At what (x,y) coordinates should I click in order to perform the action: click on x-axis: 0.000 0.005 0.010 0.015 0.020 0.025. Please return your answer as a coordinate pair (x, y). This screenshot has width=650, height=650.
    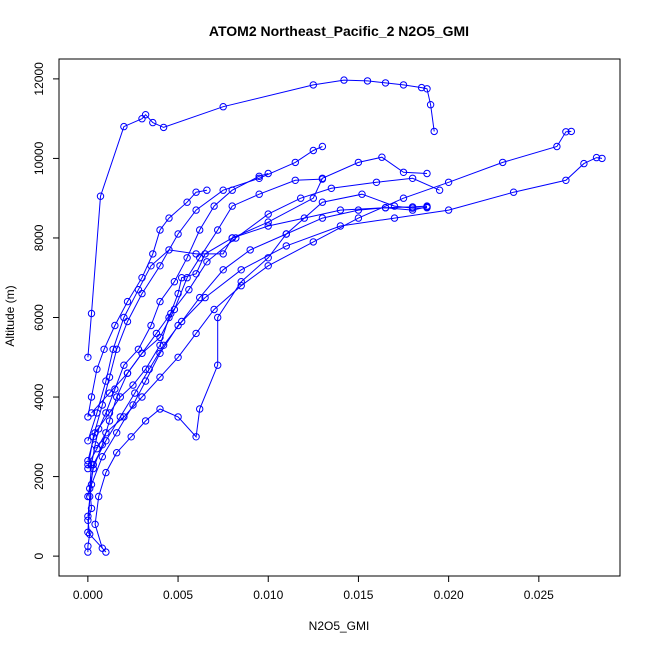
    Looking at the image, I should click on (313, 588).